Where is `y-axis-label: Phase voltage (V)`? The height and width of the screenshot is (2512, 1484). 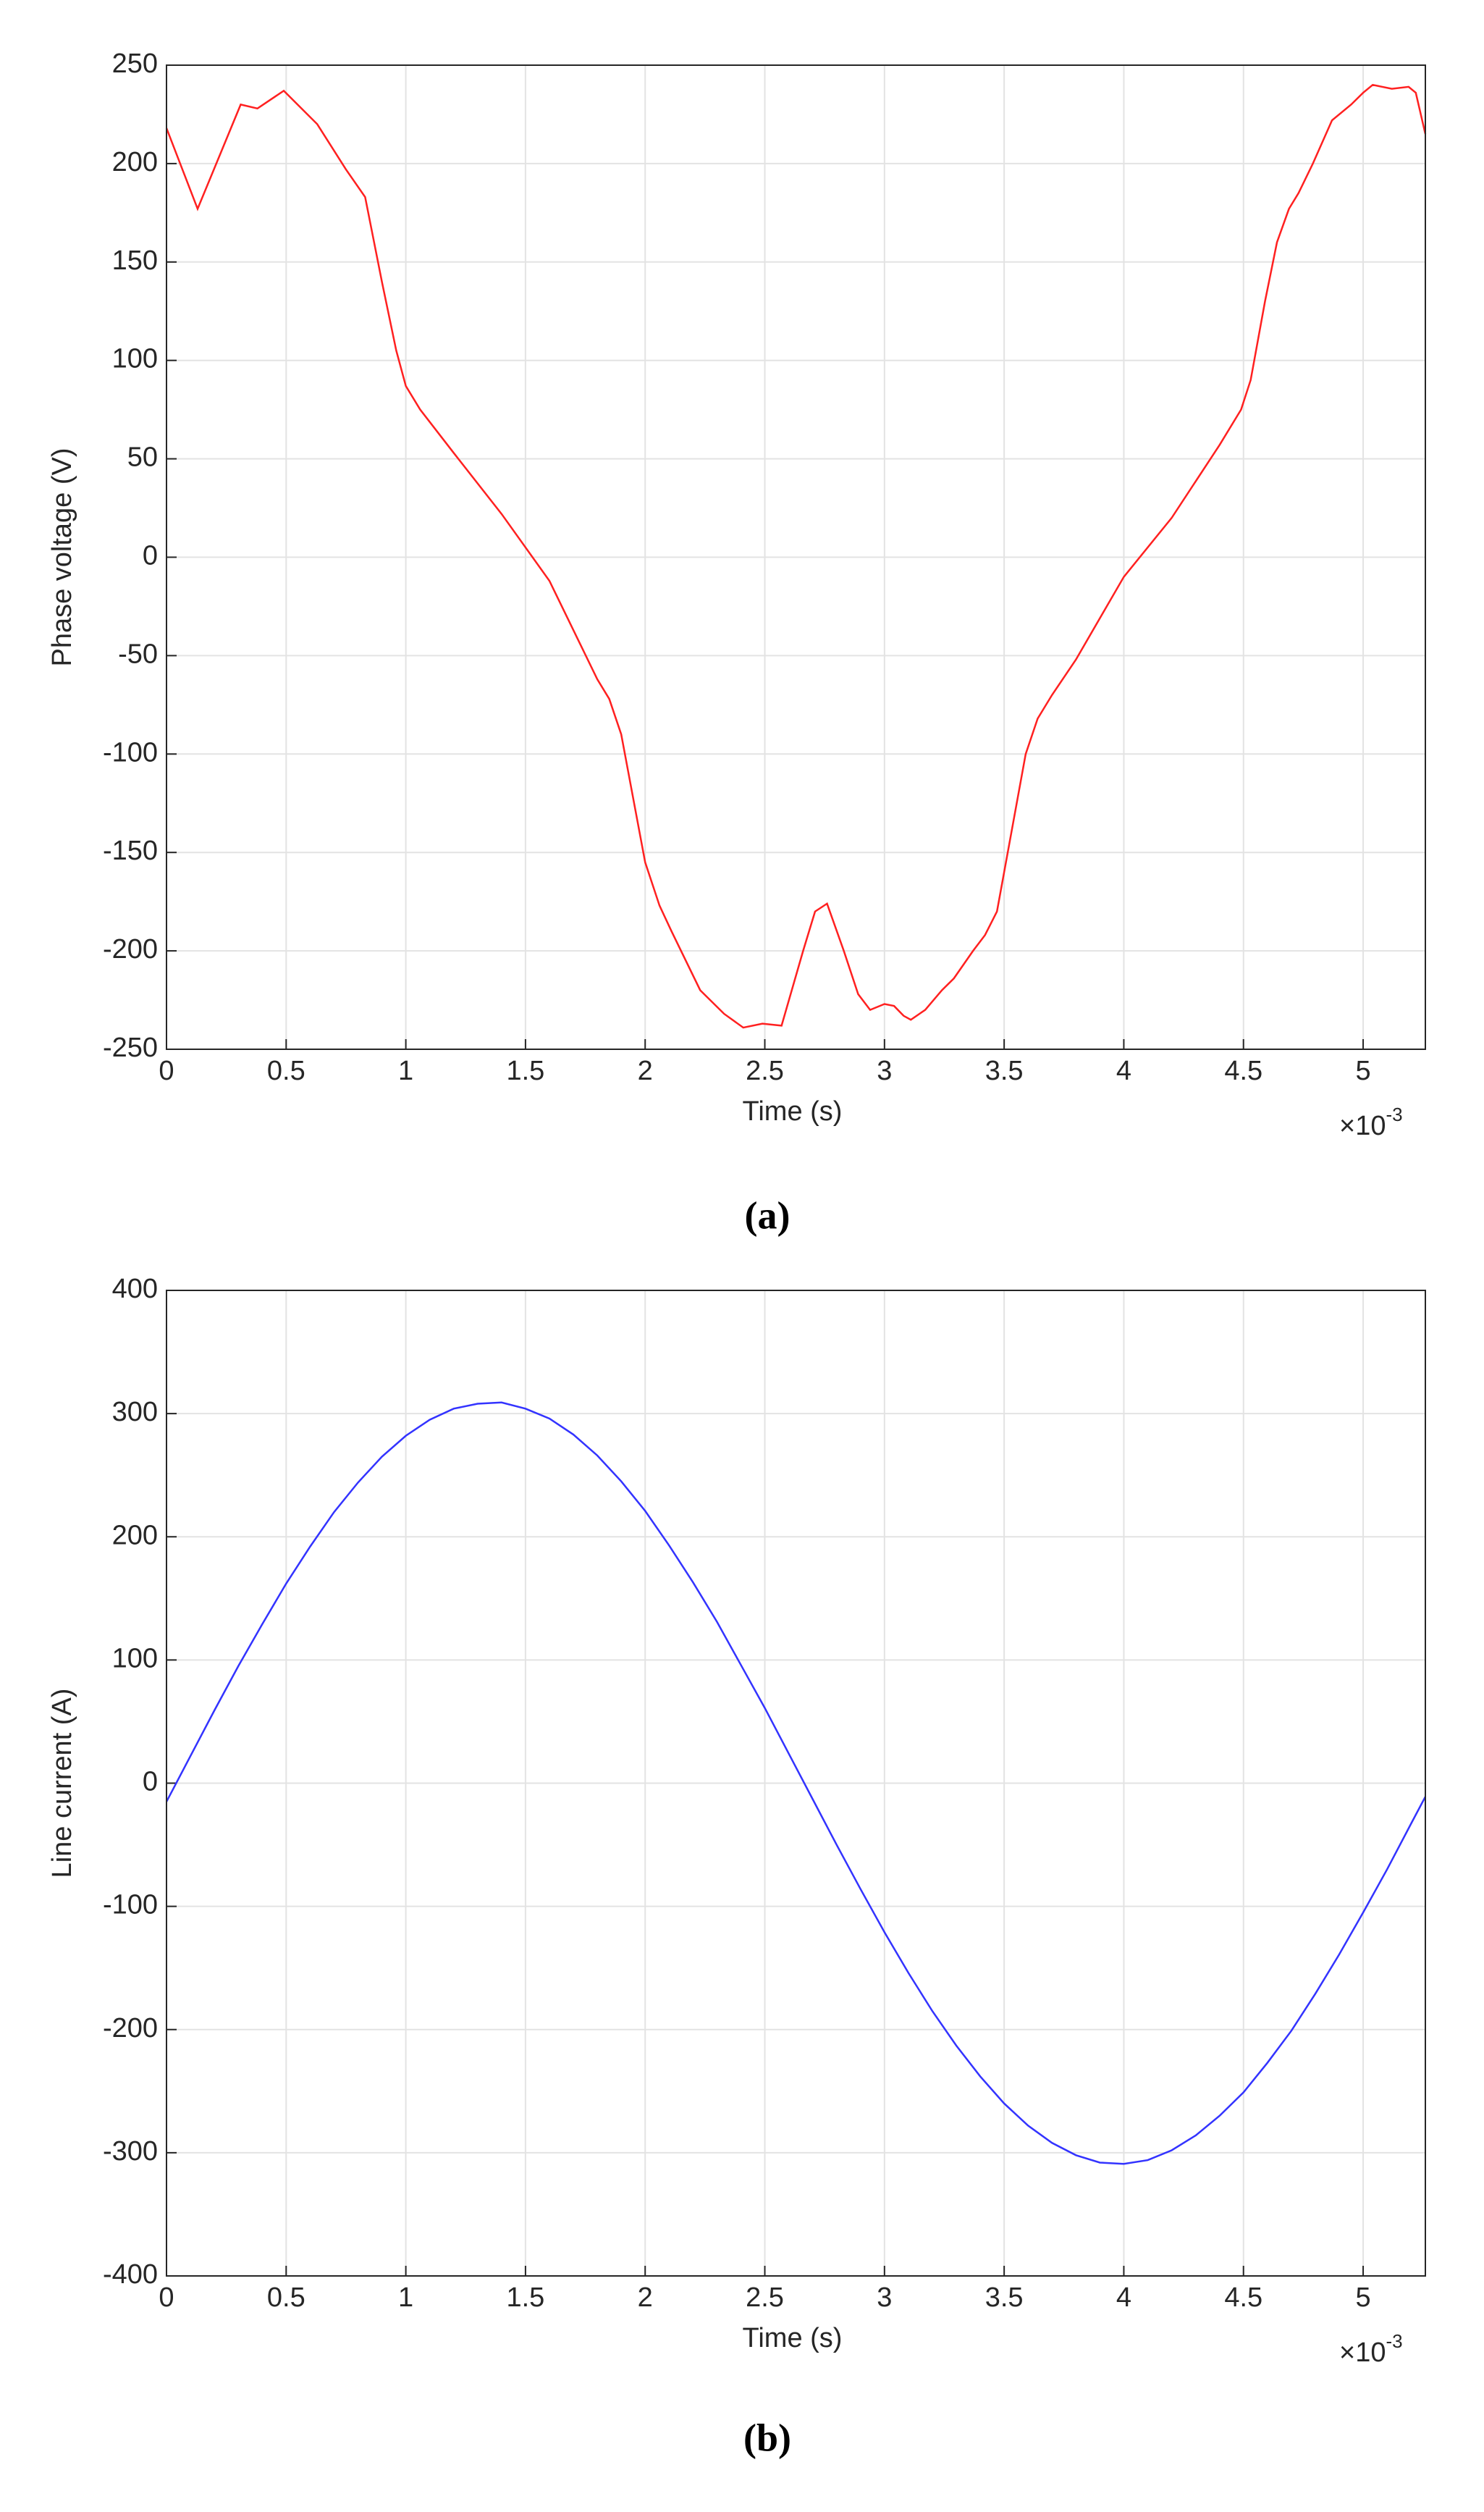
y-axis-label: Phase voltage (V) is located at coordinates (62, 557).